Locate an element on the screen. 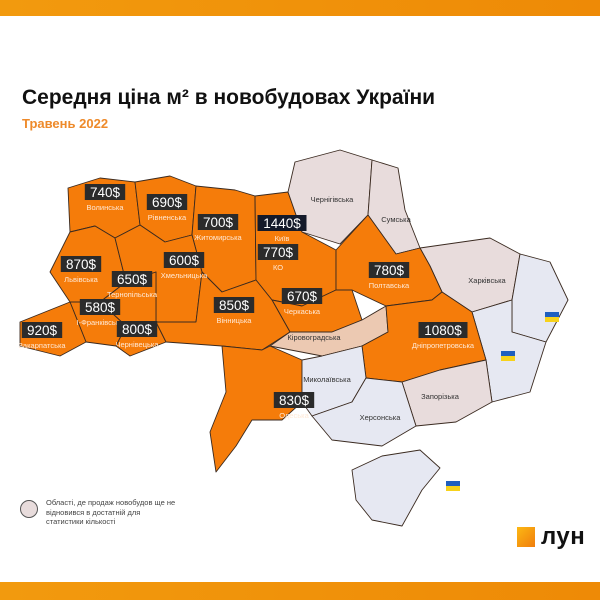 This screenshot has height=600, width=600. price-value: 740$ is located at coordinates (105, 192).